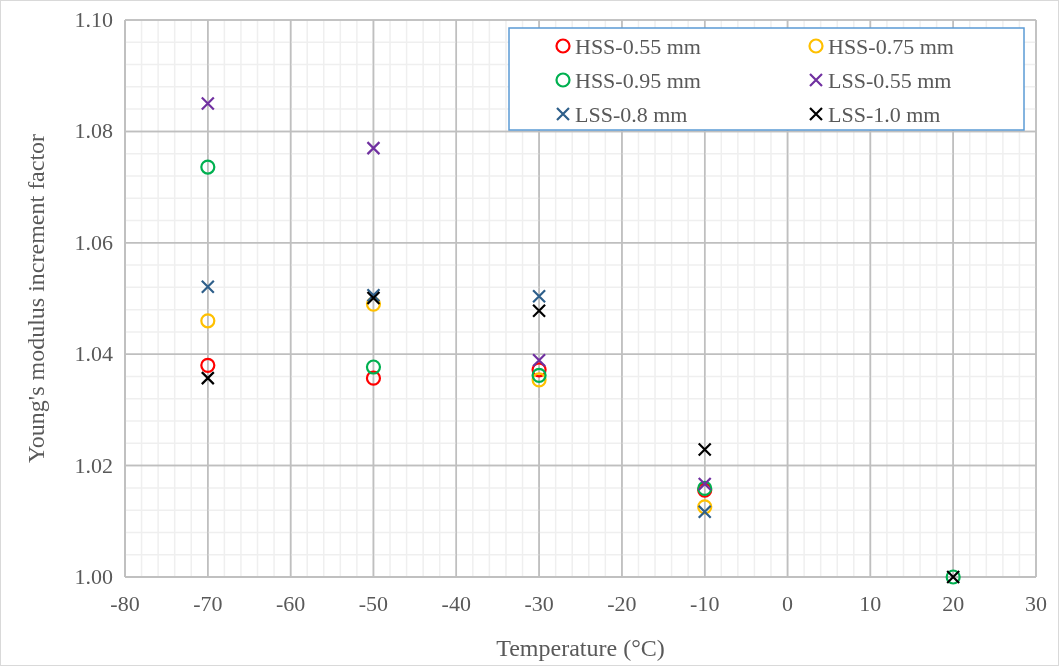 This screenshot has width=1059, height=666. Describe the element at coordinates (125, 603) in the screenshot. I see `x-tick-label: -80` at that location.